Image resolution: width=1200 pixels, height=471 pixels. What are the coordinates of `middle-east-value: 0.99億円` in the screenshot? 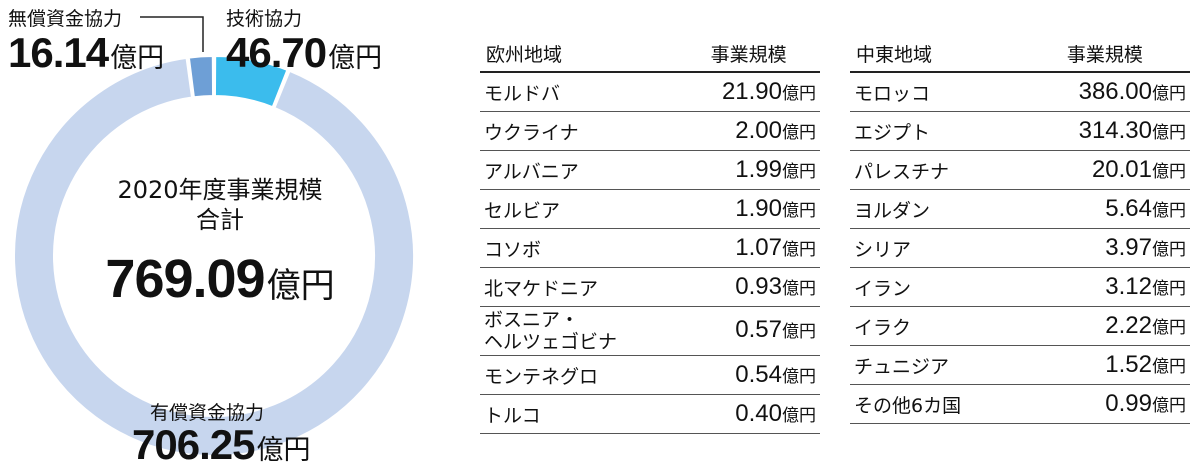 It's located at (1104, 404).